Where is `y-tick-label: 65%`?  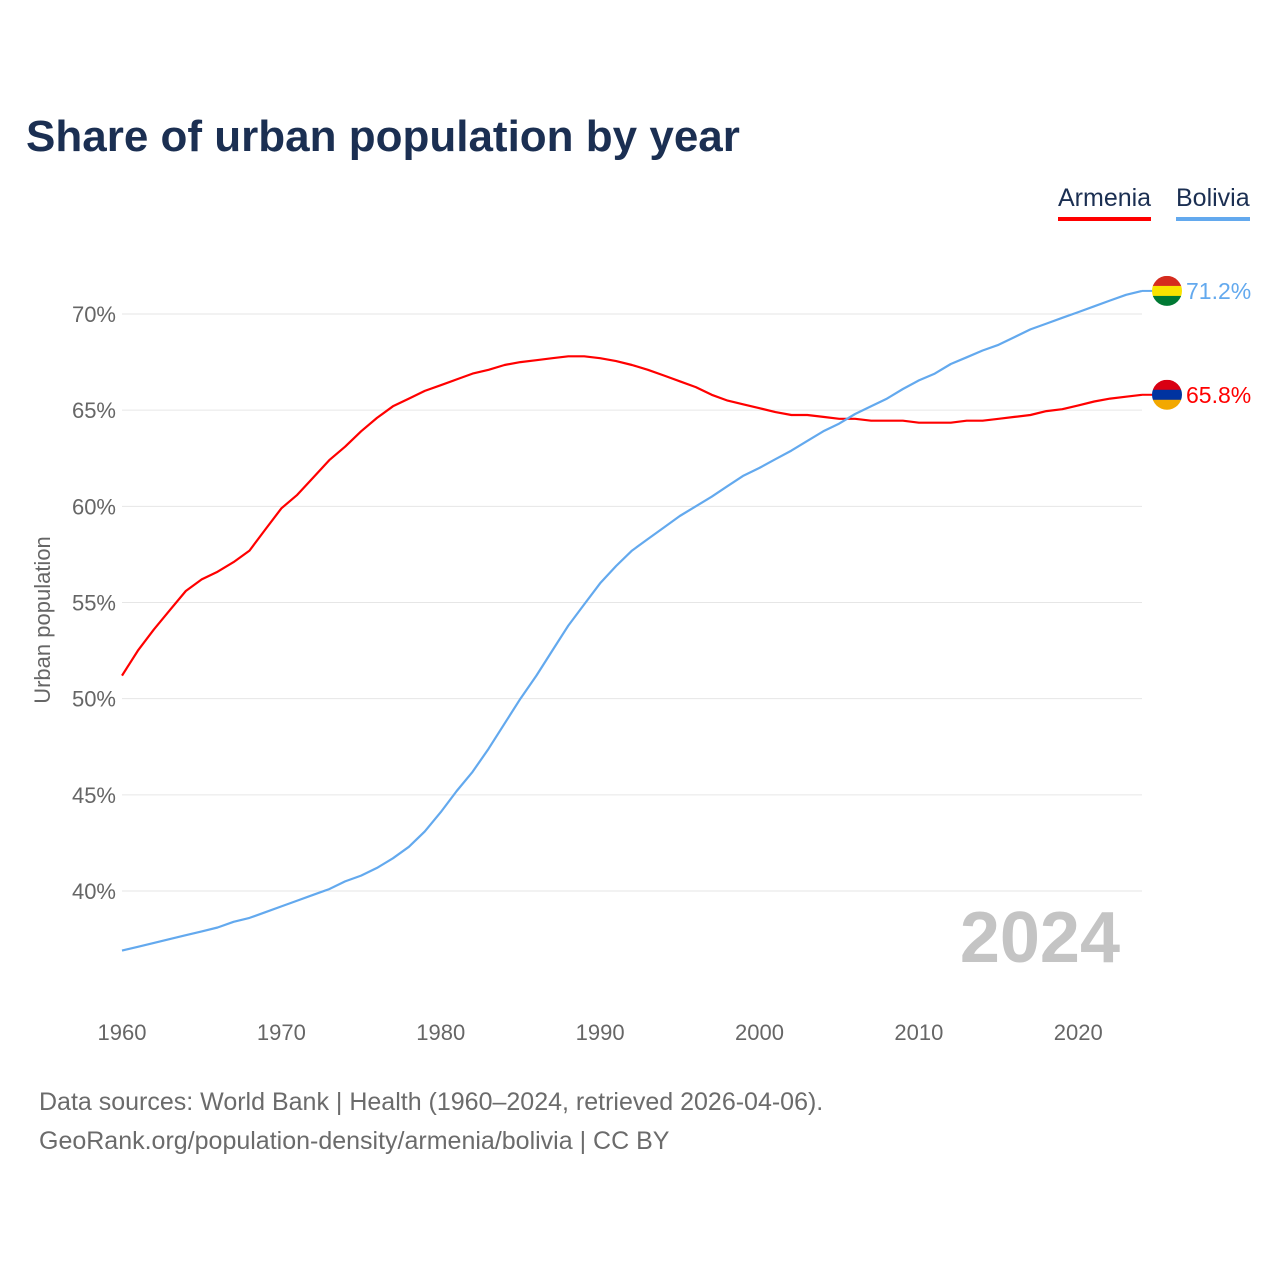
y-tick-label: 65% is located at coordinates (94, 410).